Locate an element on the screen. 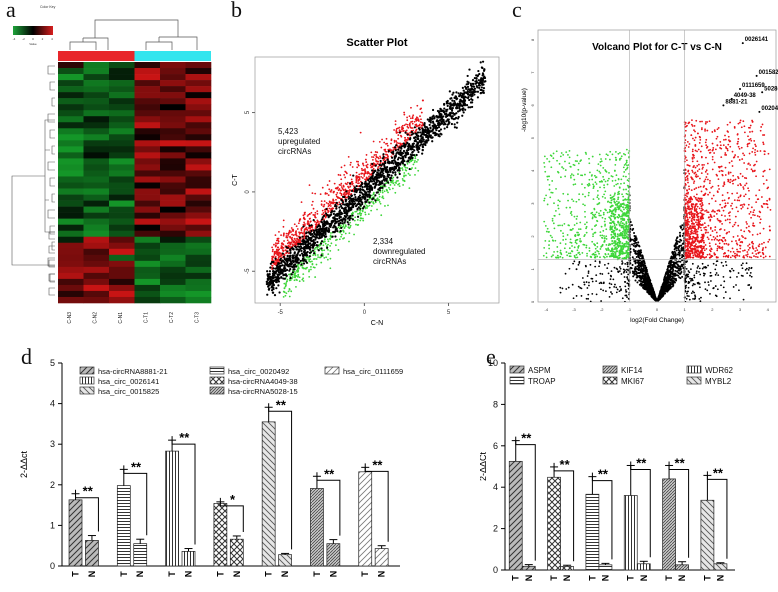 This screenshot has width=778, height=592. panel-label-b: b is located at coordinates (236, 11).